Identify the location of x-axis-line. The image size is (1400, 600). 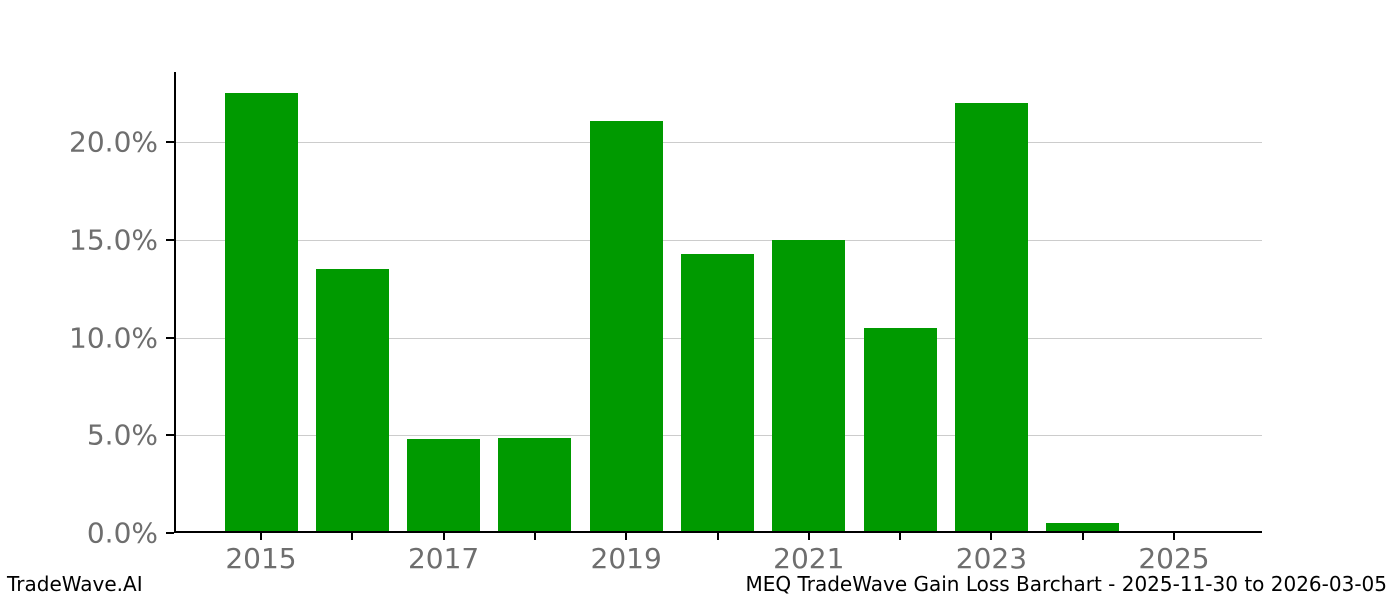
(718, 532).